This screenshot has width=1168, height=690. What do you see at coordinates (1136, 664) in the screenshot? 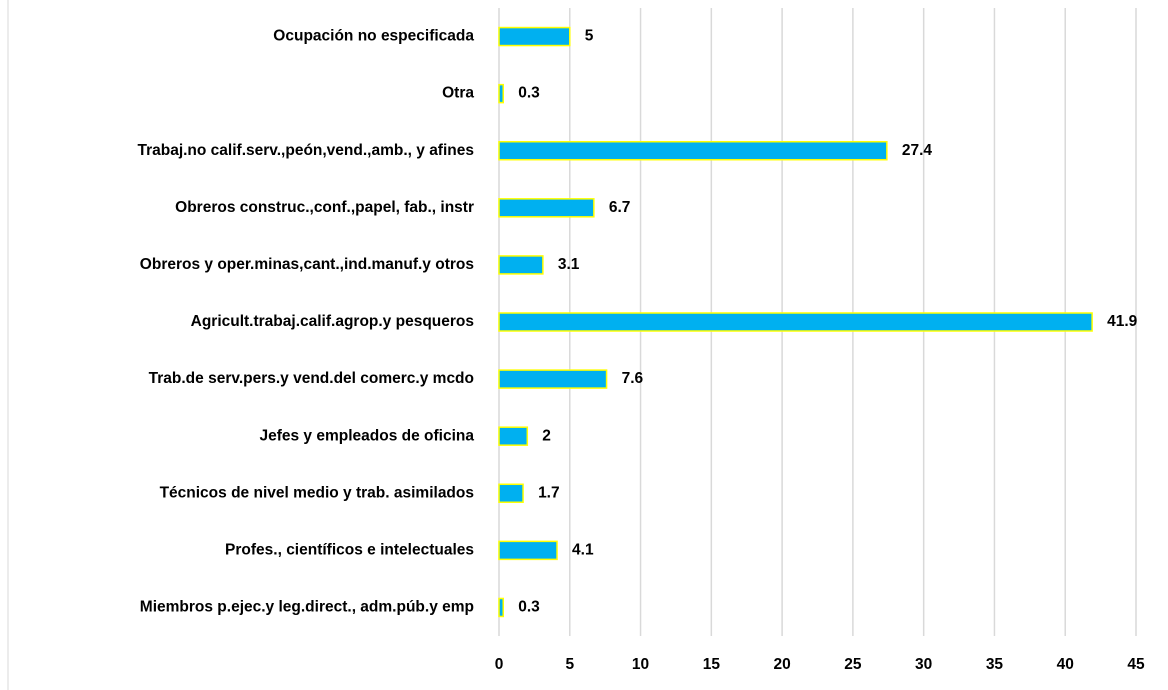
I see `x-tick-label: 45` at bounding box center [1136, 664].